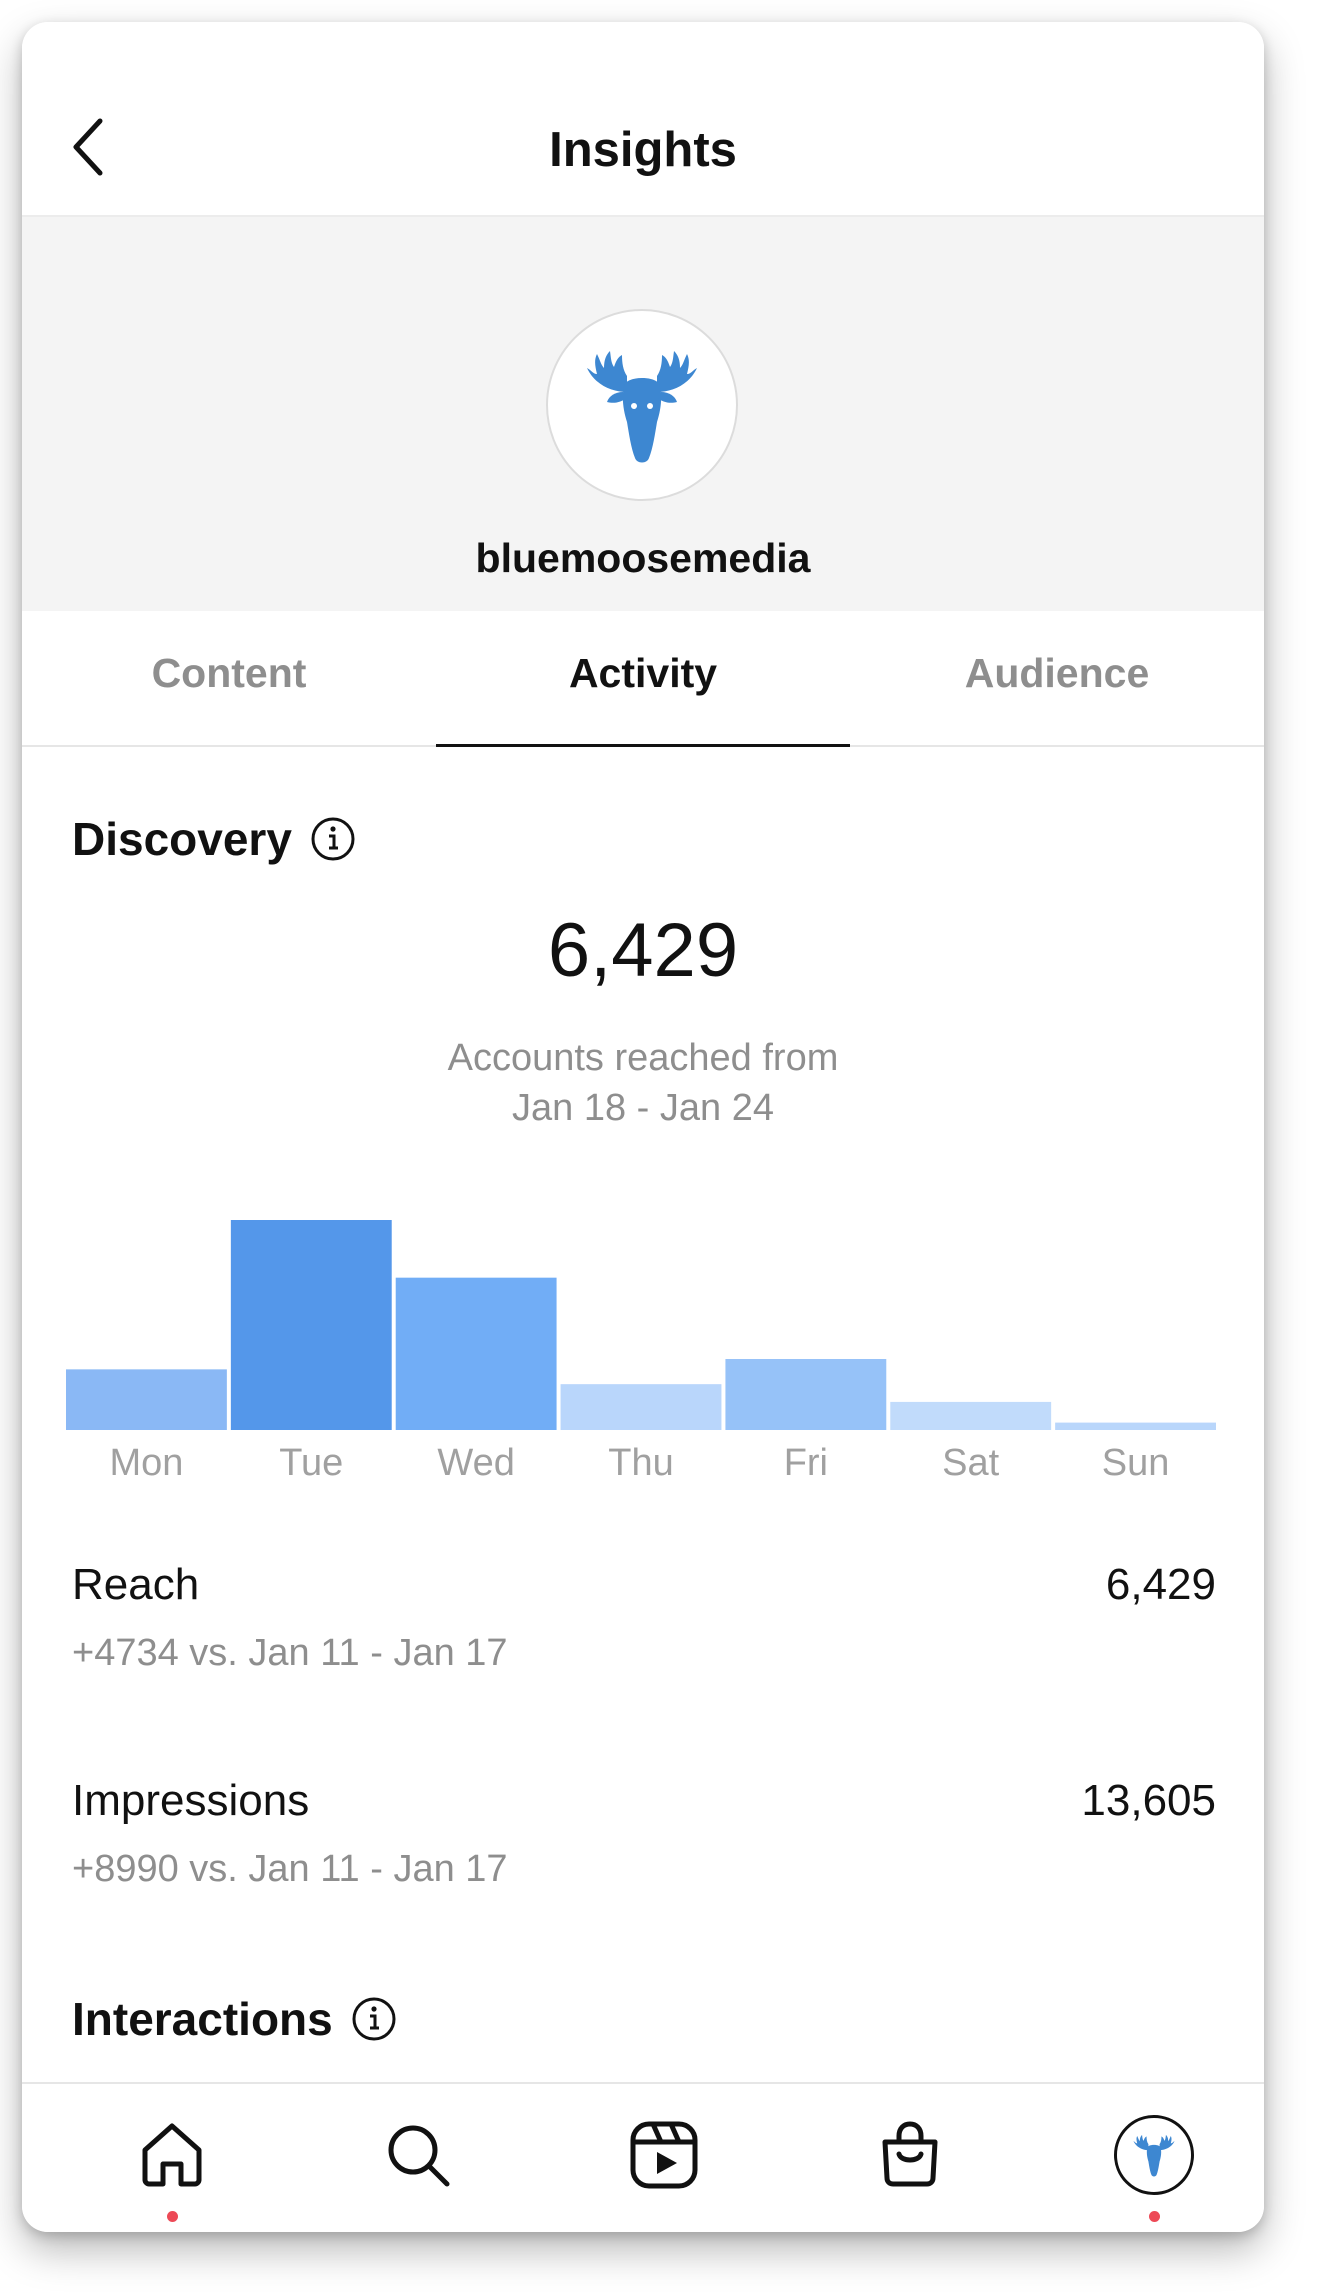 The width and height of the screenshot is (1330, 2296). Describe the element at coordinates (643, 950) in the screenshot. I see `accounts-reached-total: 6,429` at that location.